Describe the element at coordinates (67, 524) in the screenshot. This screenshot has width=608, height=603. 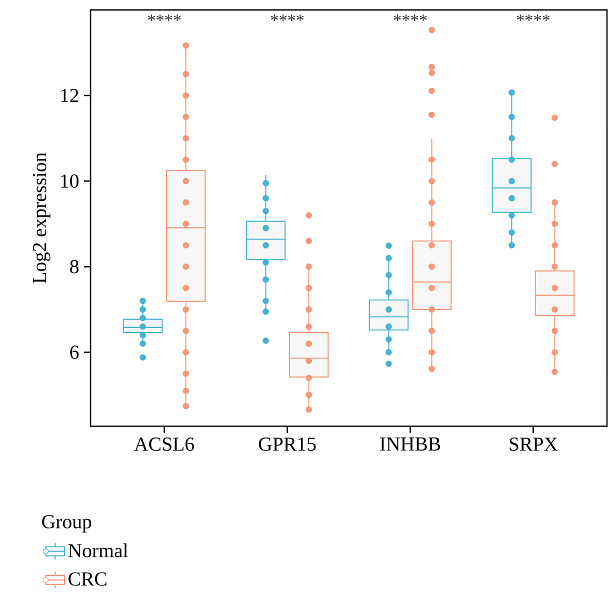
I see `legend-title: Group` at that location.